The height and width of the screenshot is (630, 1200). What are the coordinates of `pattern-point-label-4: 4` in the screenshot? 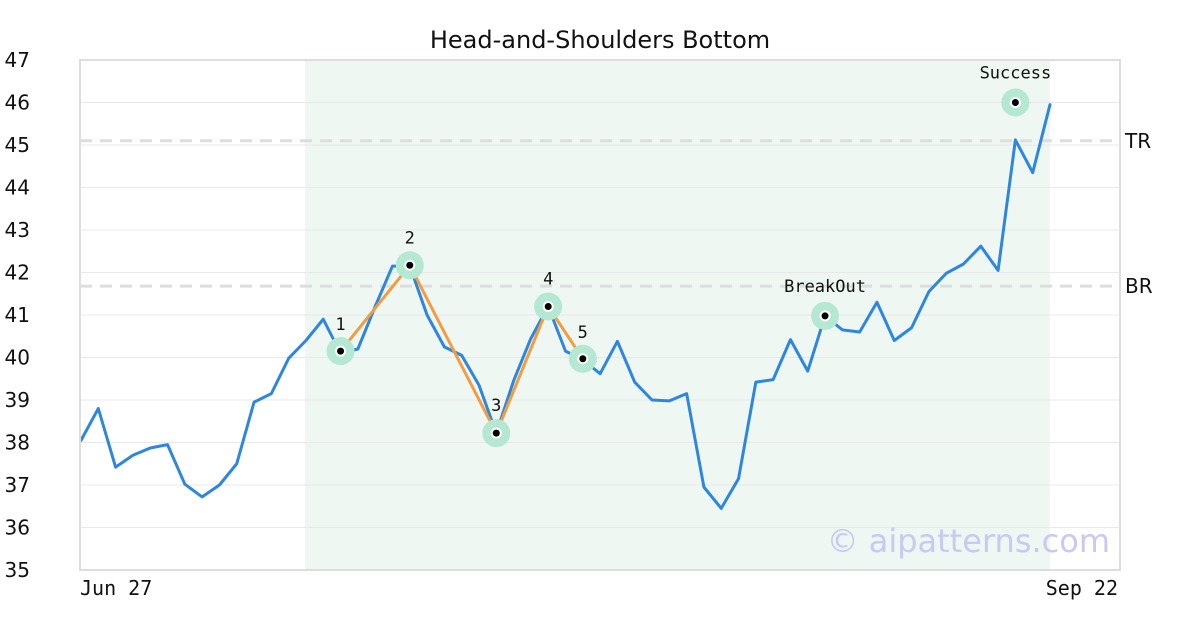 It's located at (548, 280).